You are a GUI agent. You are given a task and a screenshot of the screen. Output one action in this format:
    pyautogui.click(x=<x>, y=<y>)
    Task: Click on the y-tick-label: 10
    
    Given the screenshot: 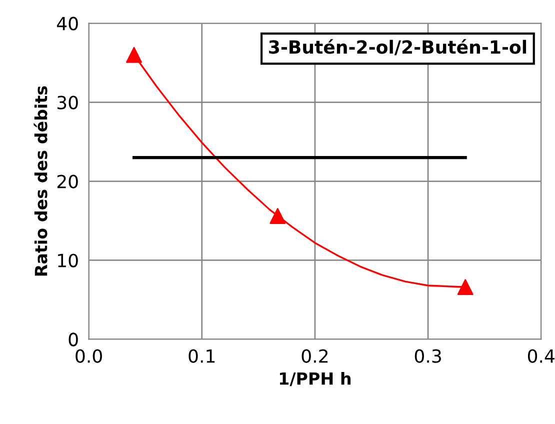 What is the action you would take?
    pyautogui.click(x=68, y=261)
    